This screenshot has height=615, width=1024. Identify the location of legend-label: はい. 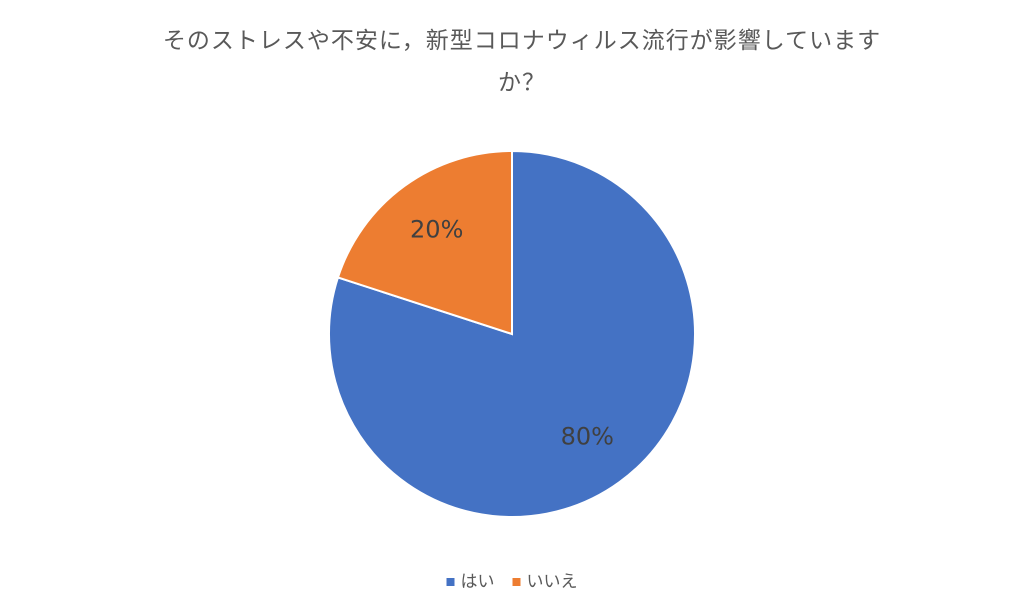
(478, 582).